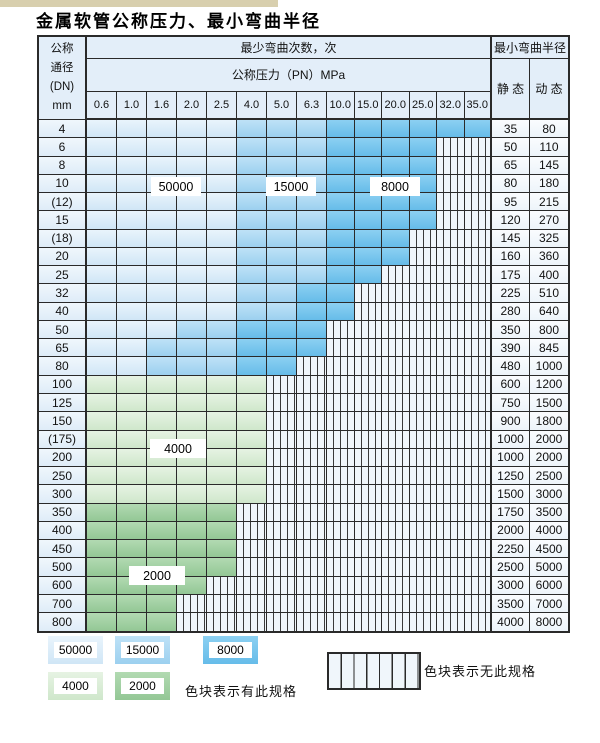  What do you see at coordinates (139, 3) in the screenshot?
I see `top-decorative-strip` at bounding box center [139, 3].